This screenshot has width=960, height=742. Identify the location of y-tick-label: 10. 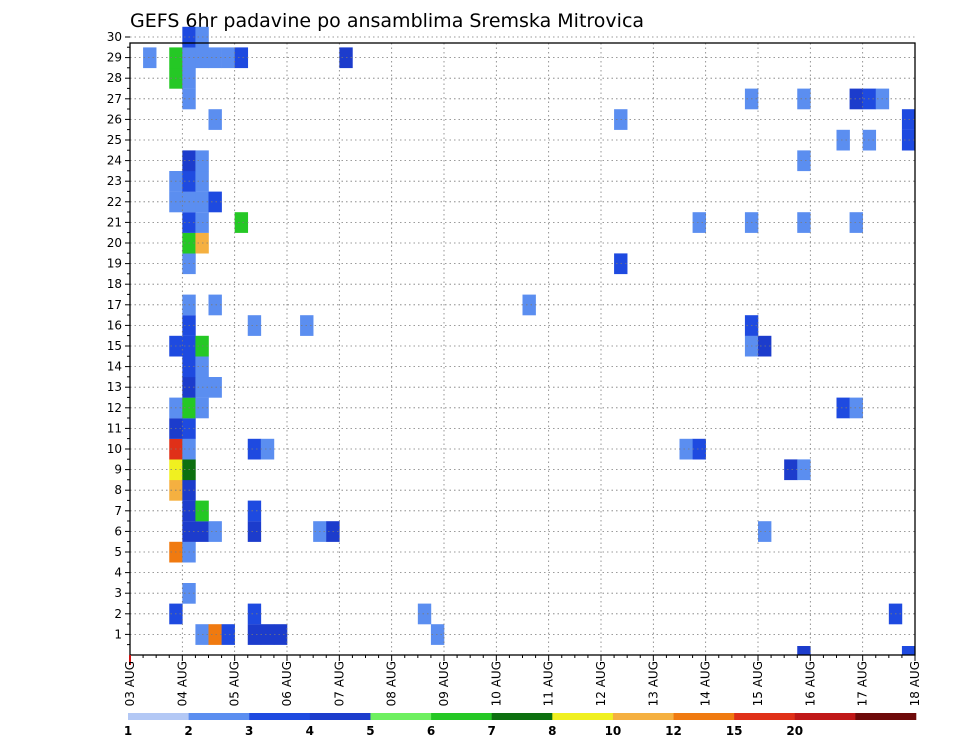
(114, 449).